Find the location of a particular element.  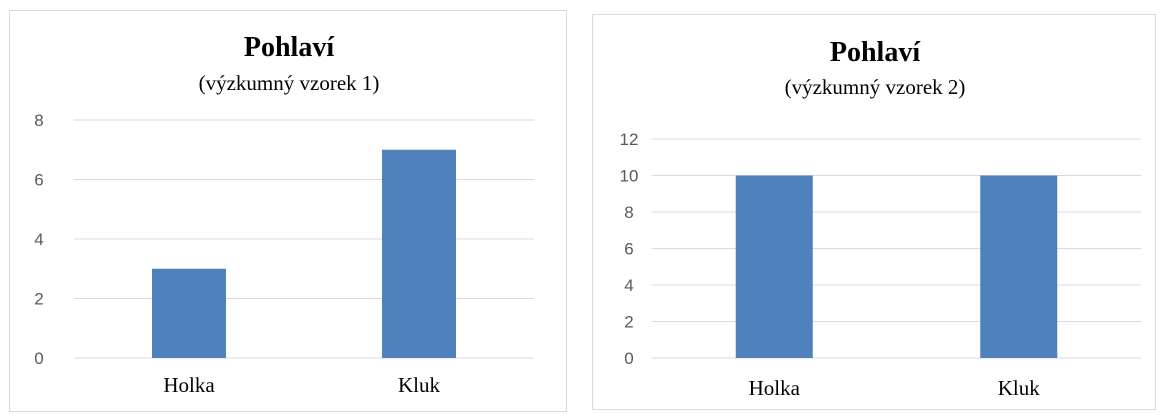

y-axis-ticks: 0 2 4 6 8 10 12 is located at coordinates (629, 249).